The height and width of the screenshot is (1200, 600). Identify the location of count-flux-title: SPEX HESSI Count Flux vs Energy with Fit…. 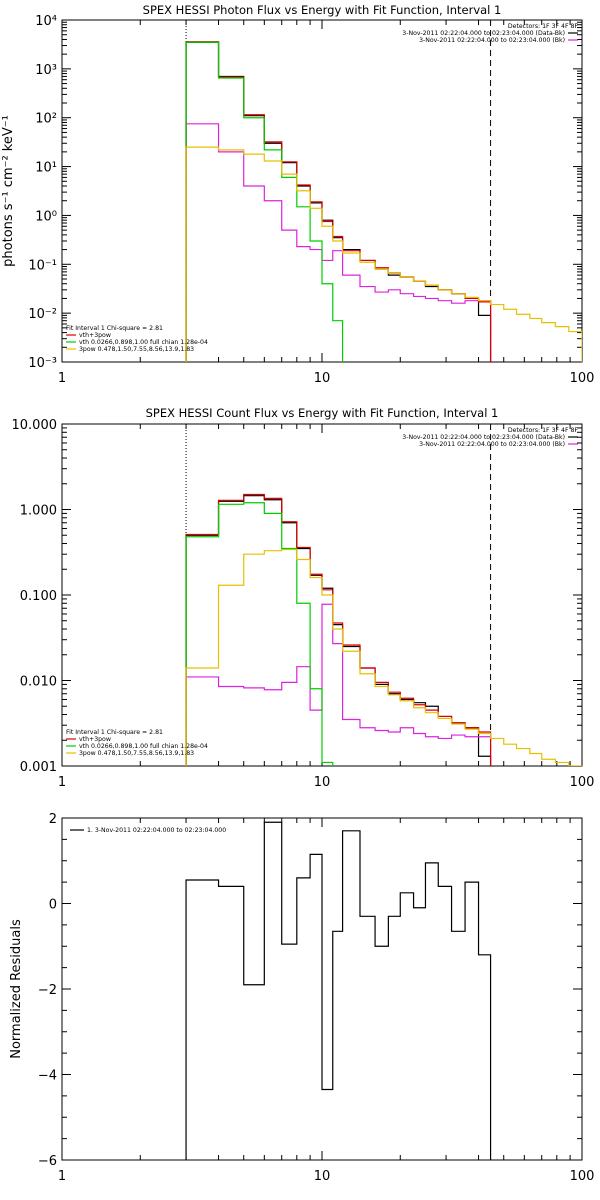
(322, 413).